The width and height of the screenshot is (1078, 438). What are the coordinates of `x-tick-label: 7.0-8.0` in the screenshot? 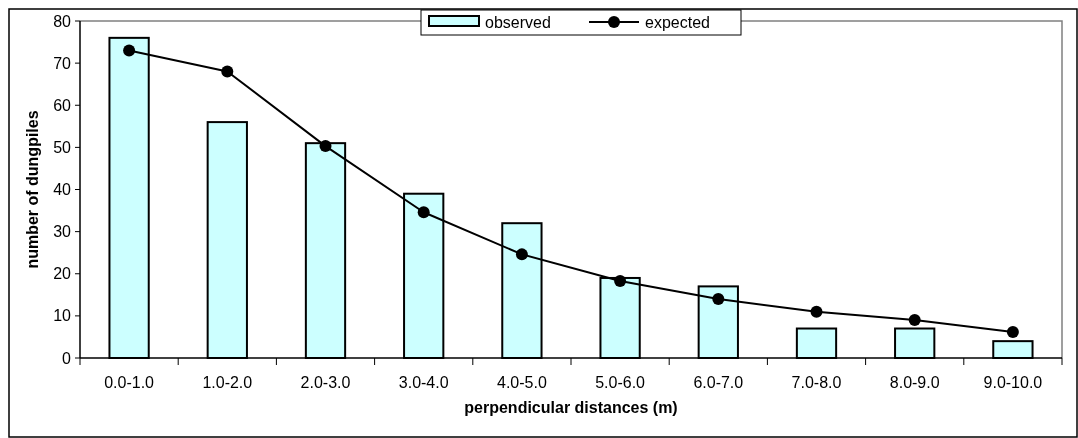 It's located at (816, 382).